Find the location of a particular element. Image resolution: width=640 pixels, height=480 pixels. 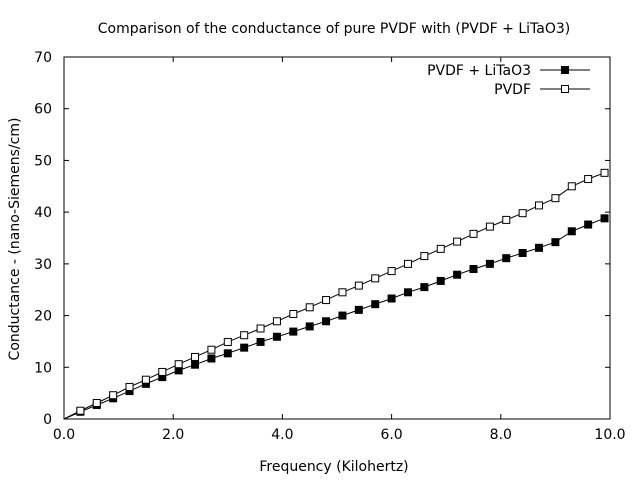

legend: PVDF + LiTaO3 PVDF is located at coordinates (508, 80).